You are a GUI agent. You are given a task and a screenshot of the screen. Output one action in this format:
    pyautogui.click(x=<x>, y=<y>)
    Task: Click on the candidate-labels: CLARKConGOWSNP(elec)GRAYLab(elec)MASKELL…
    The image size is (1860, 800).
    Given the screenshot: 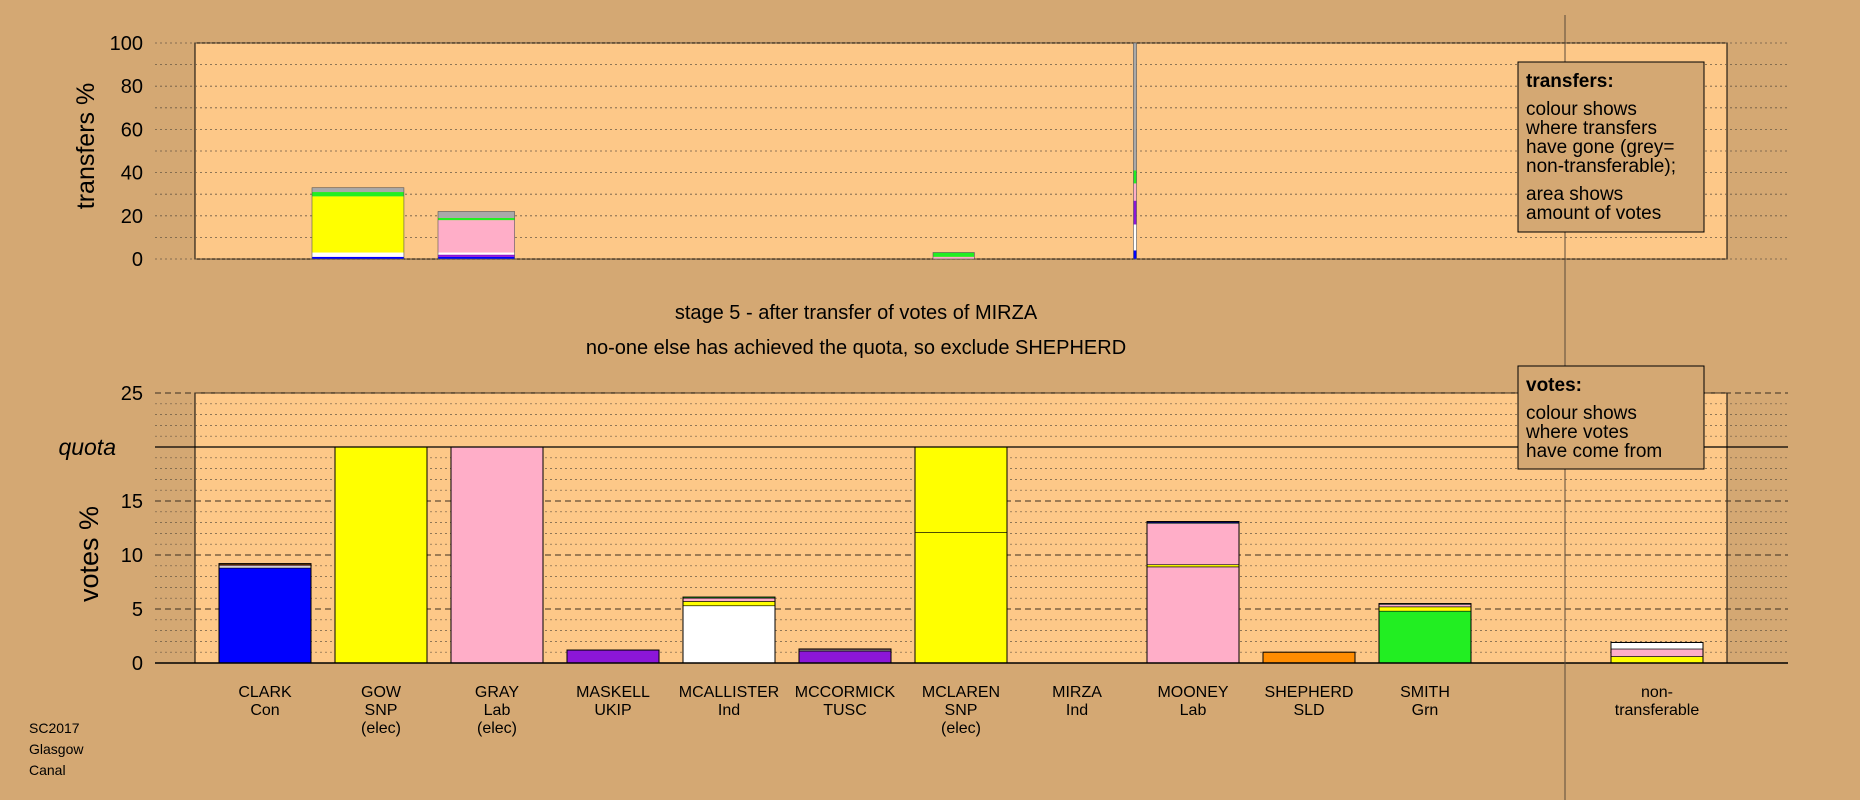 What is the action you would take?
    pyautogui.click(x=968, y=710)
    